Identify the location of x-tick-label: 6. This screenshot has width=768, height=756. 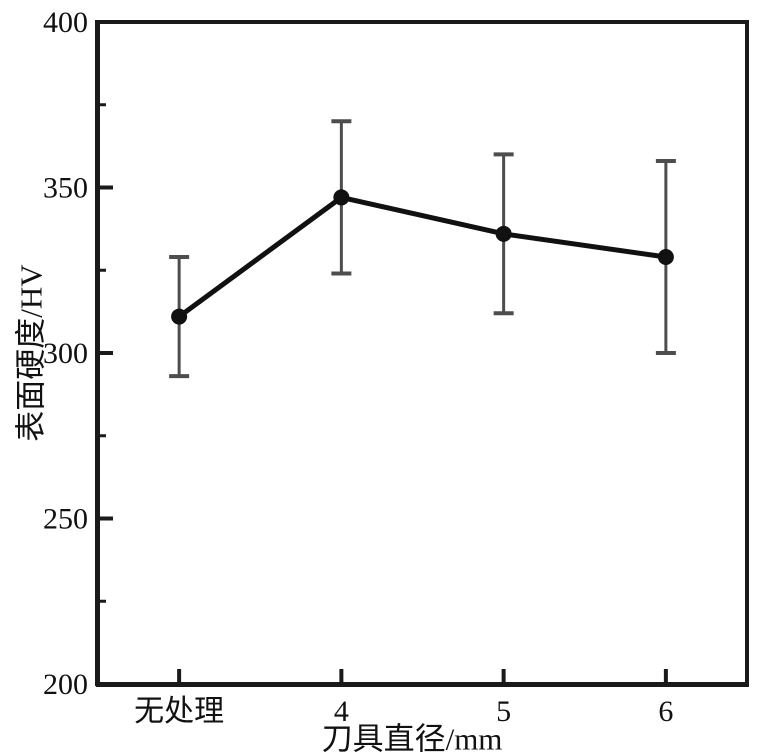
(665, 711).